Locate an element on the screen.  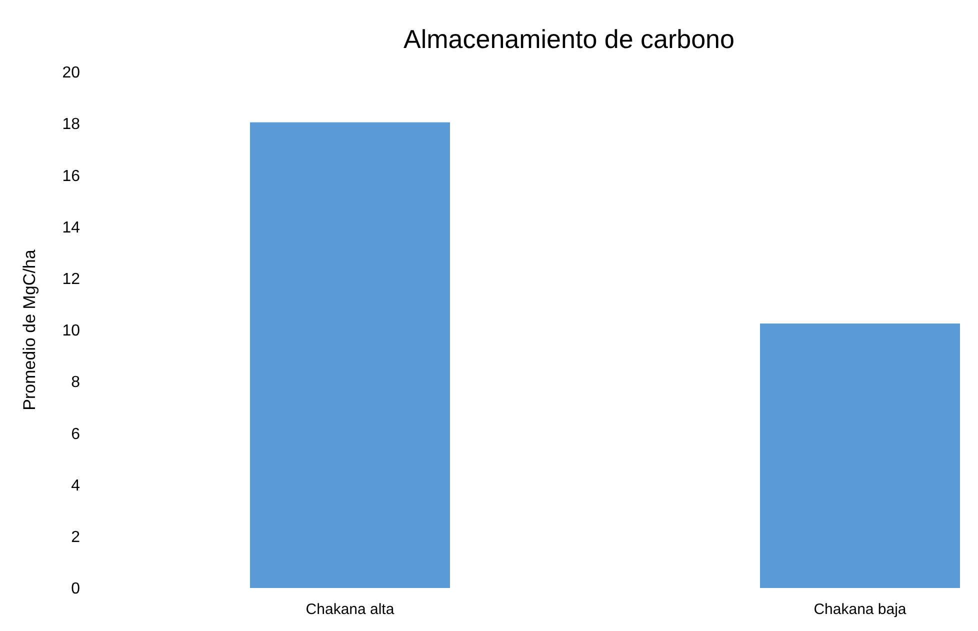
y-tick-label: 6 is located at coordinates (75, 434).